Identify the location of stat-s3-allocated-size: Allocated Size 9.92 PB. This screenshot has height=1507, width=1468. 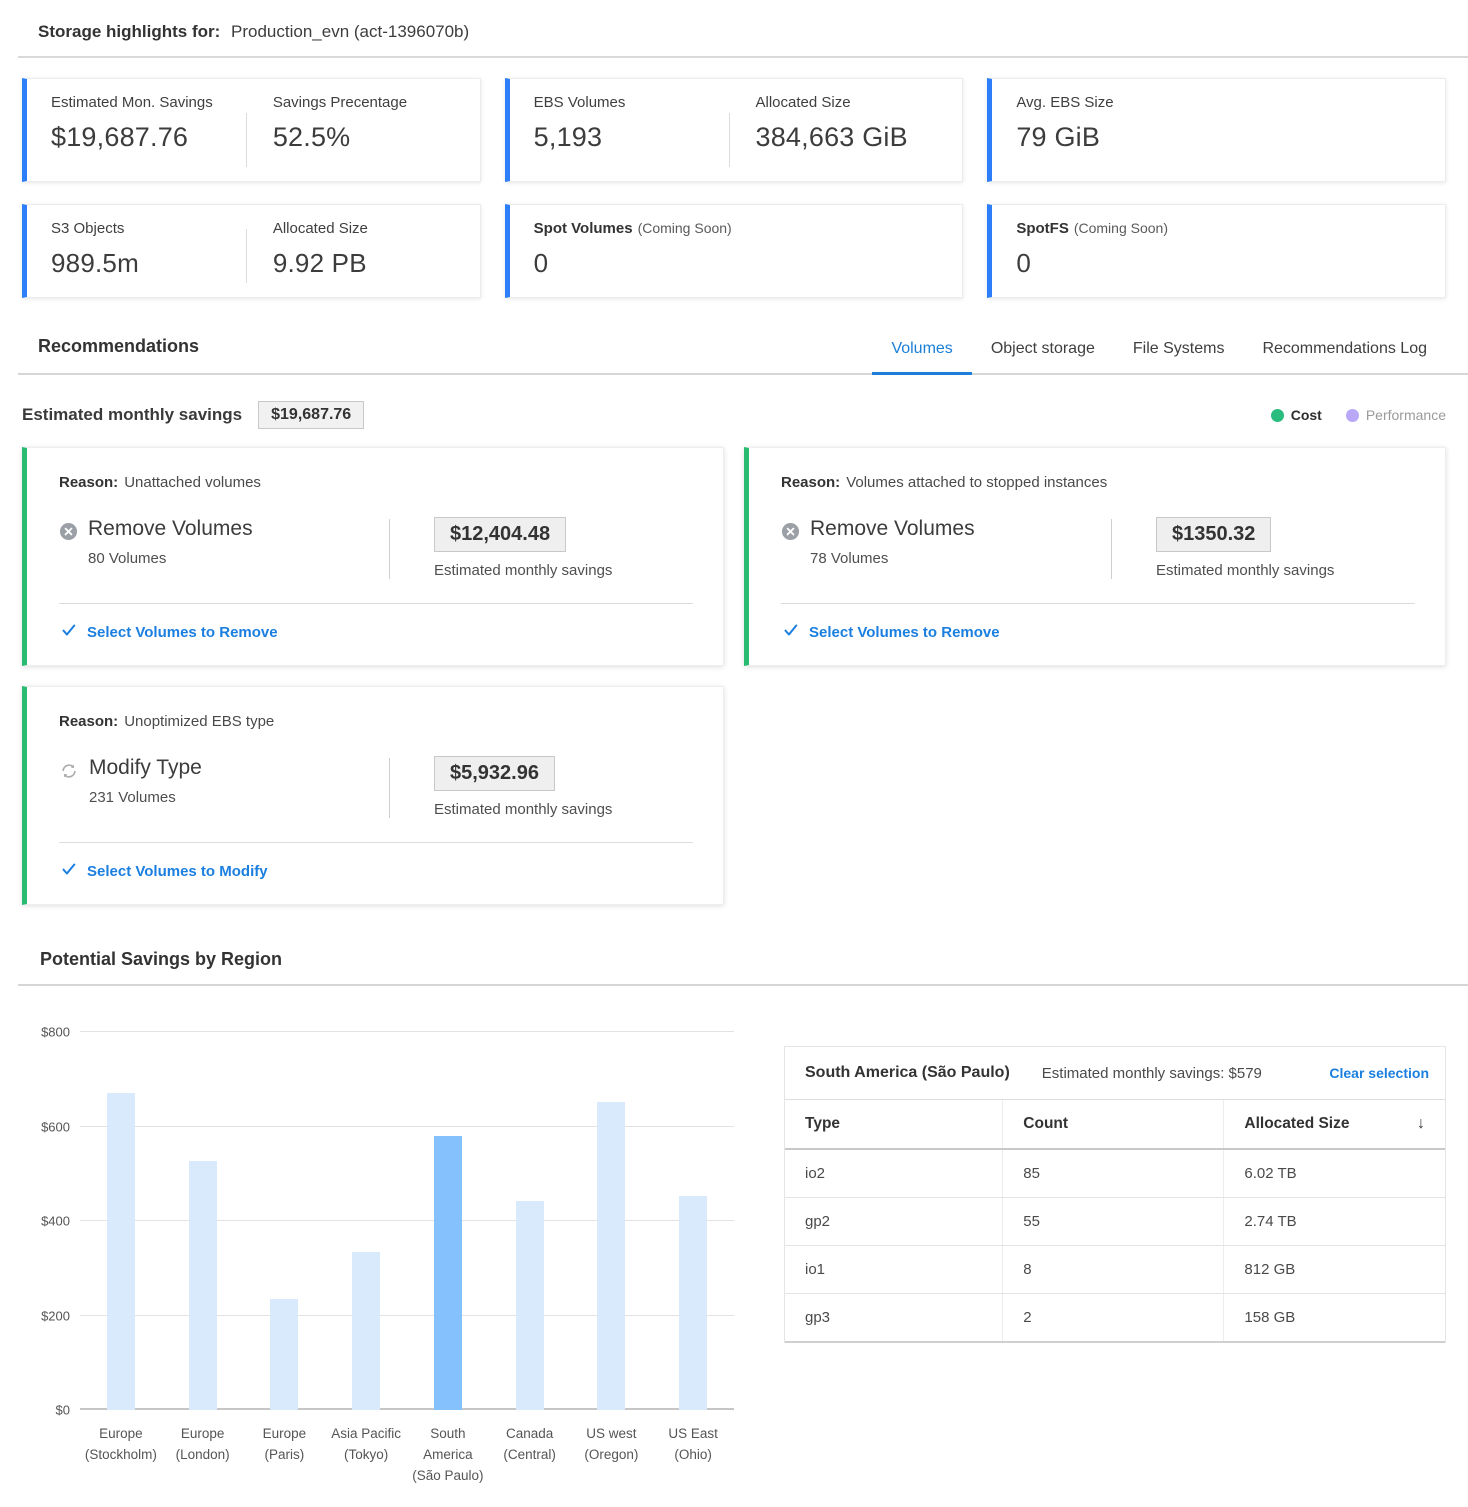
(320, 249).